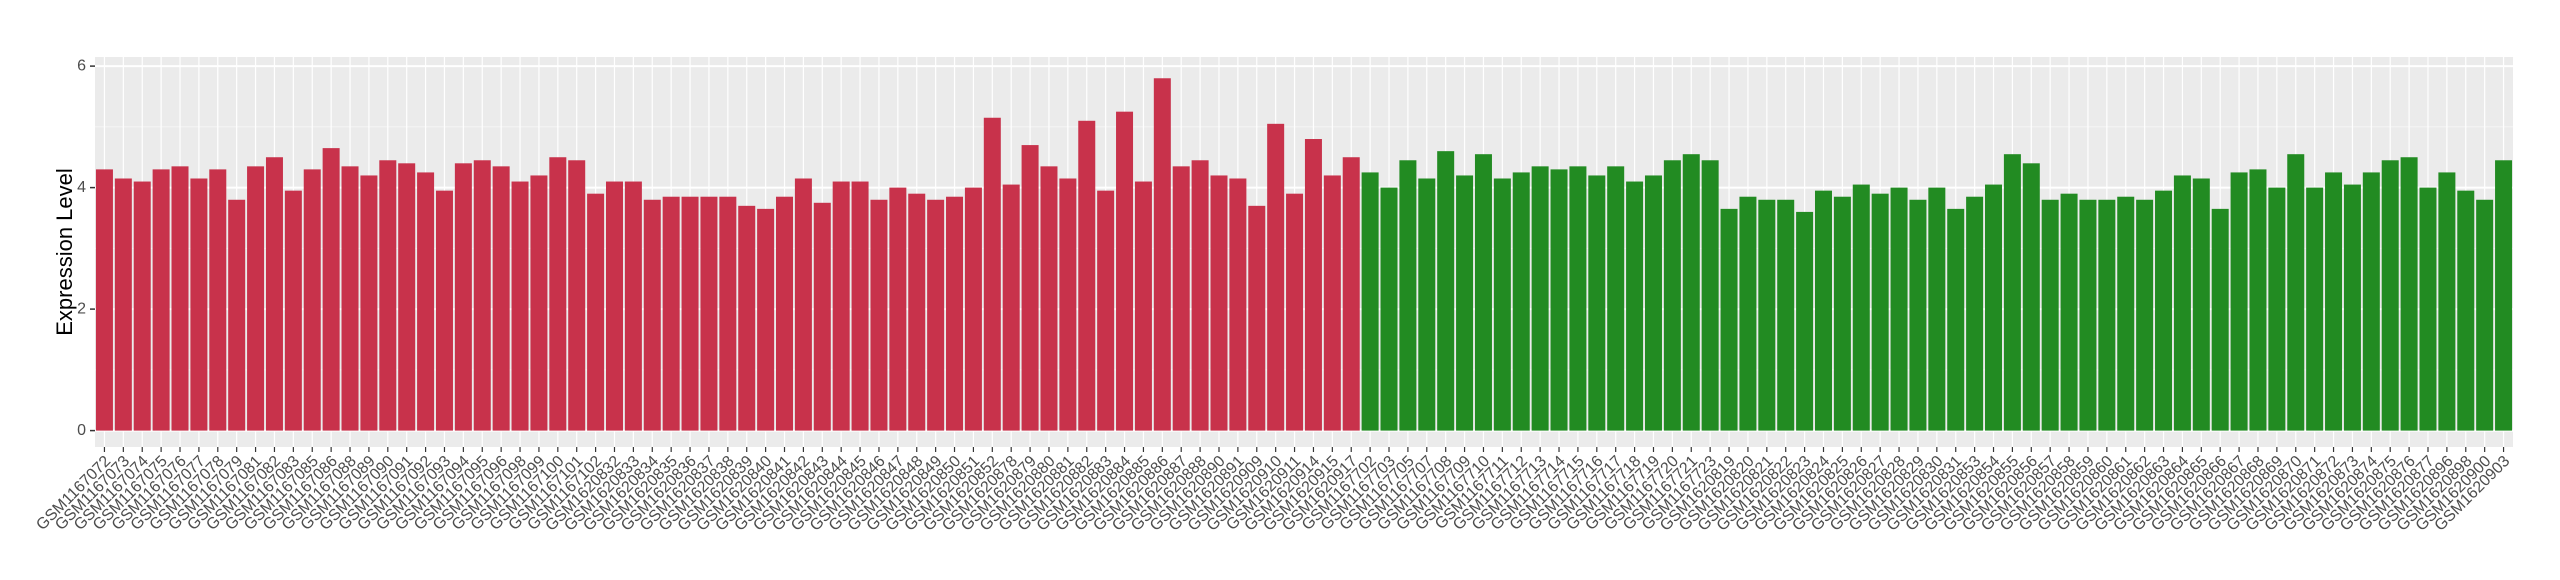 The image size is (2560, 580). I want to click on y-tick-label: 4, so click(81, 187).